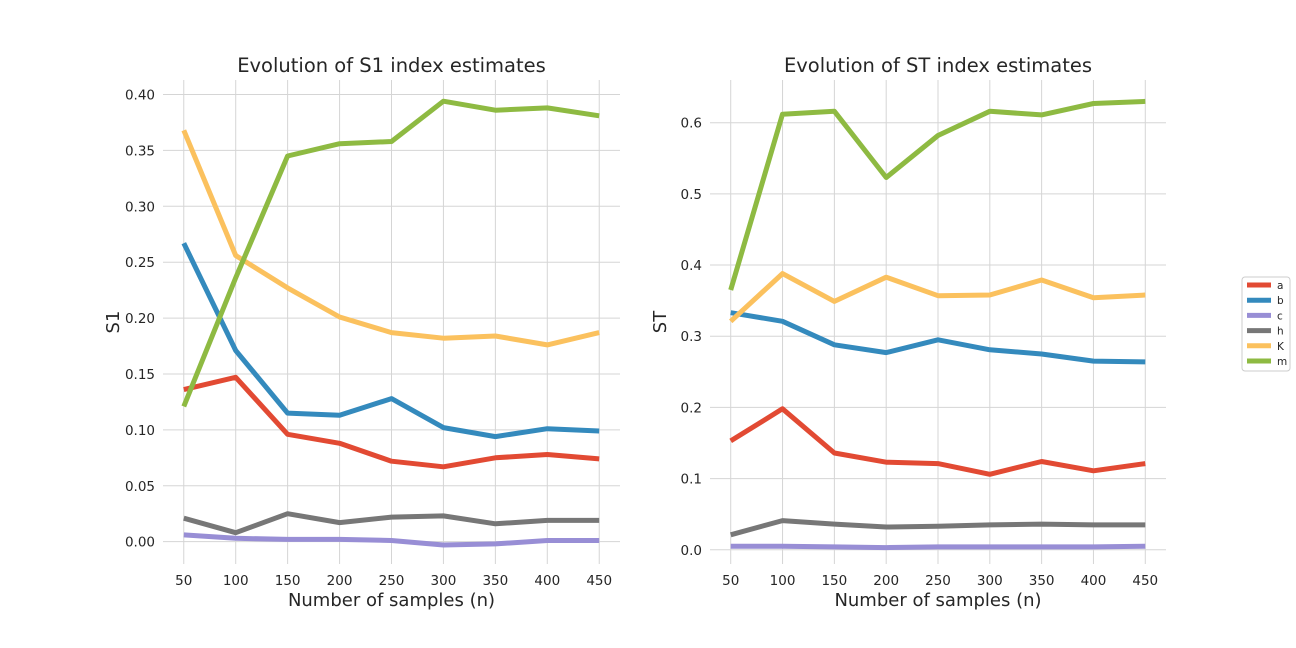  I want to click on st-xtick-label: 450, so click(1145, 581).